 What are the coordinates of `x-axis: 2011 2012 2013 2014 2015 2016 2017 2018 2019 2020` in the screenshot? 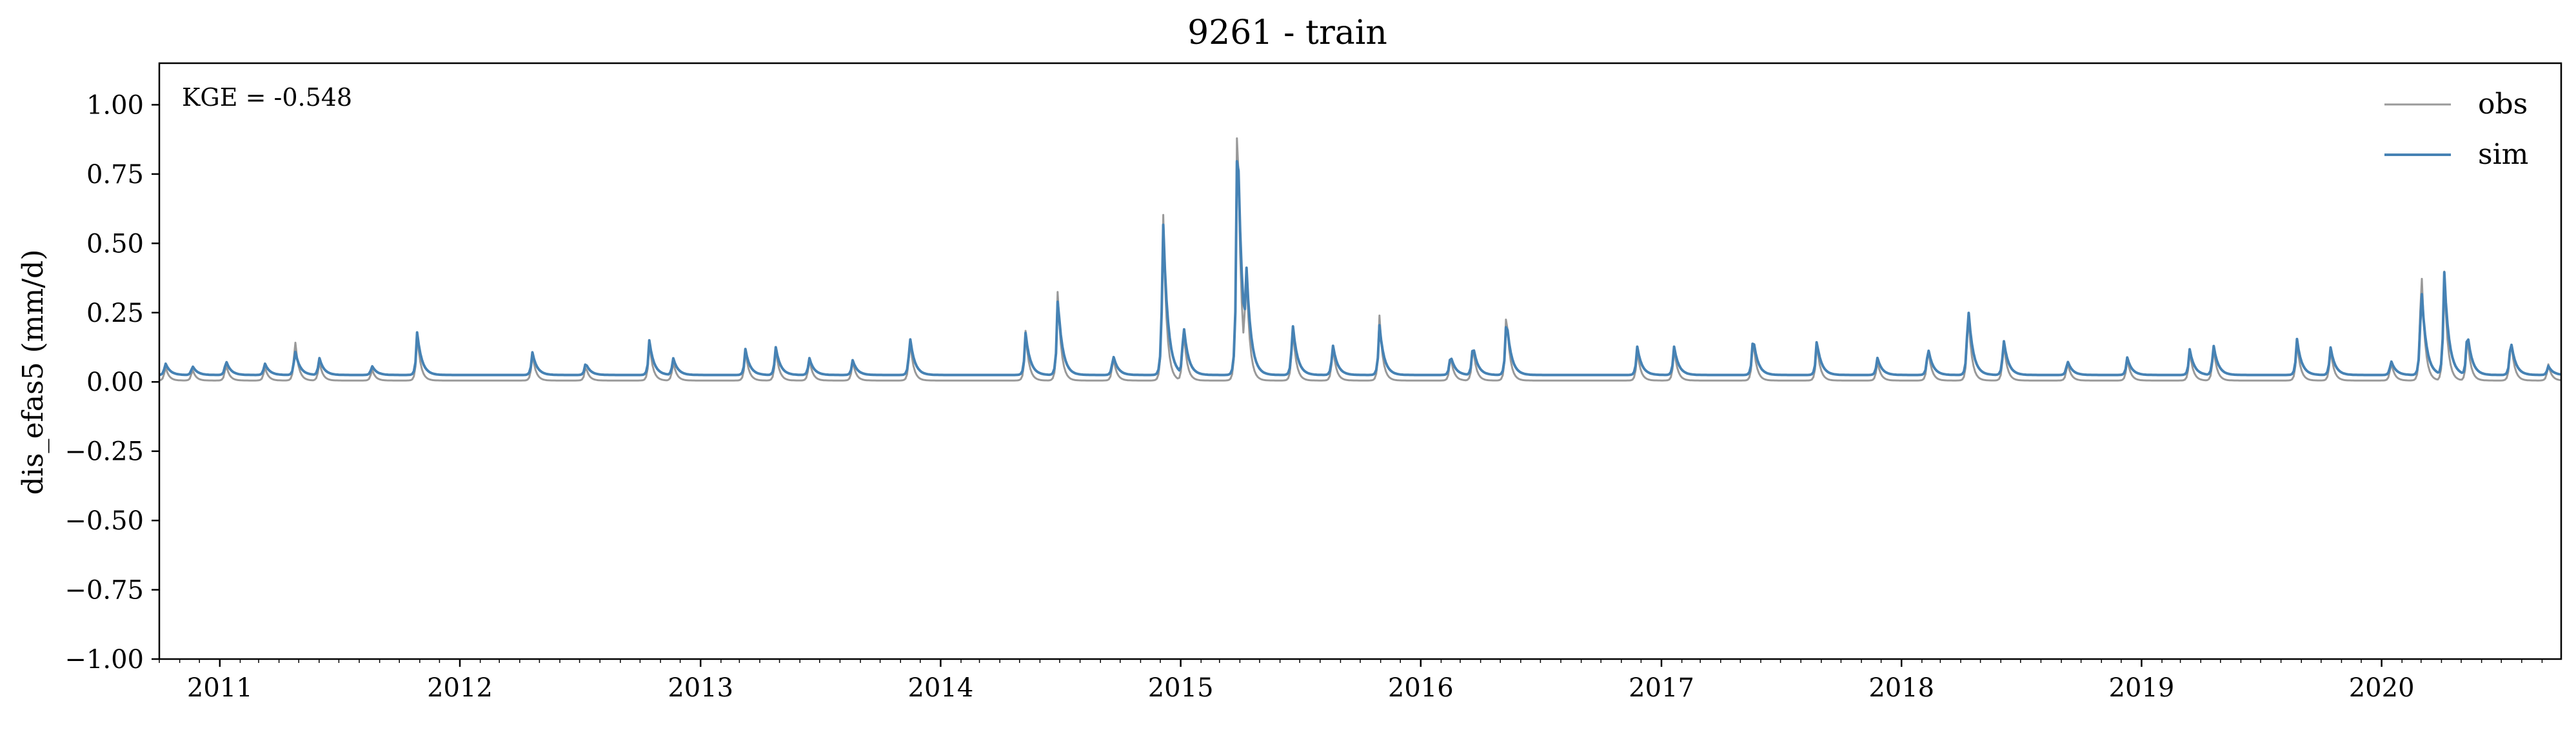 It's located at (1351, 681).